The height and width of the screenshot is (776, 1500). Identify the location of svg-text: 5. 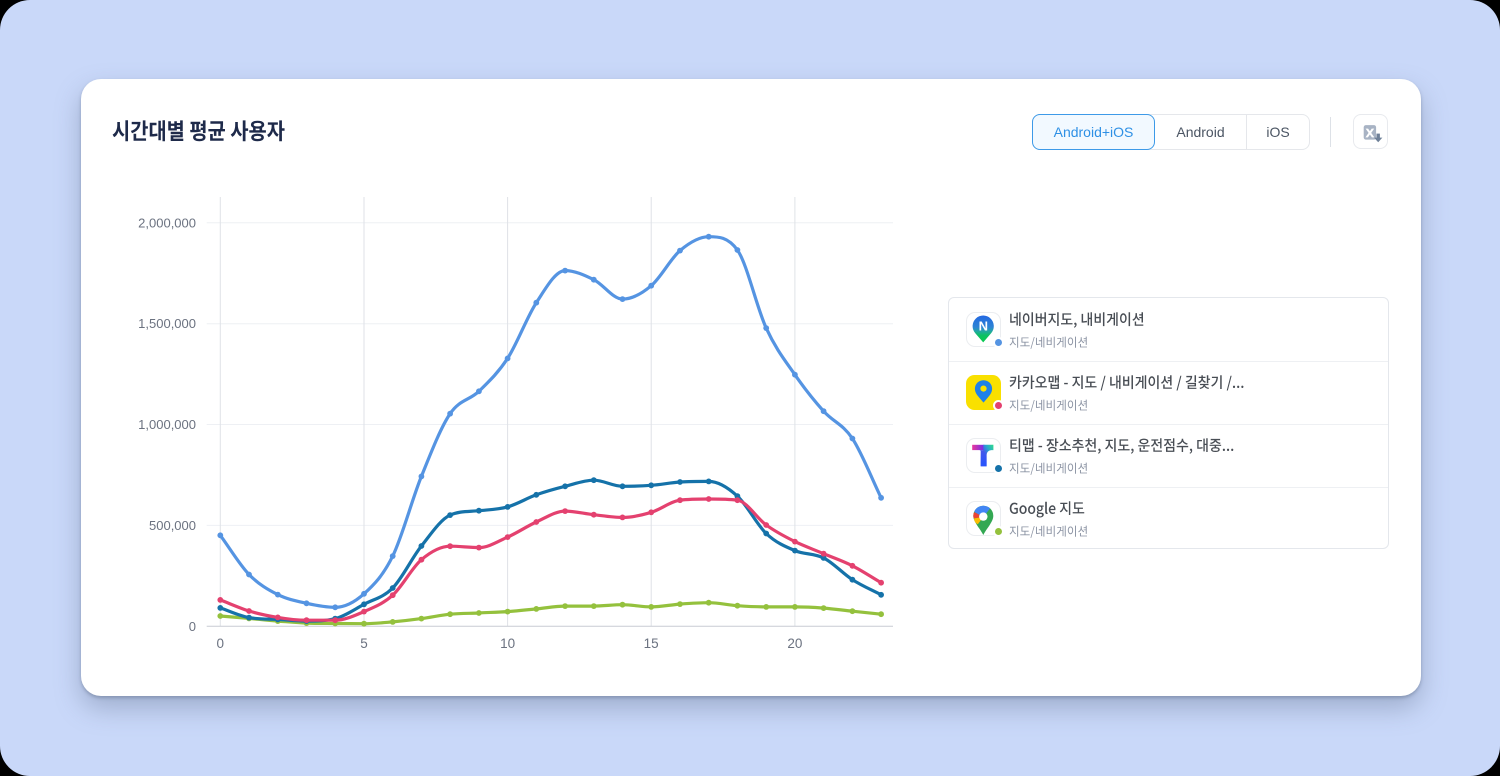
(364, 643).